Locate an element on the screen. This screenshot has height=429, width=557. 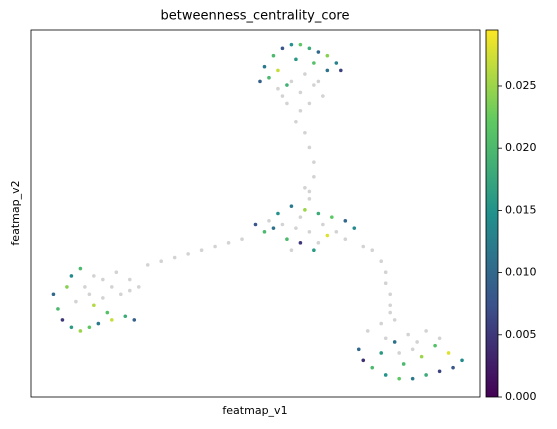
colorbar-tick-label: 0.005 is located at coordinates (521, 334).